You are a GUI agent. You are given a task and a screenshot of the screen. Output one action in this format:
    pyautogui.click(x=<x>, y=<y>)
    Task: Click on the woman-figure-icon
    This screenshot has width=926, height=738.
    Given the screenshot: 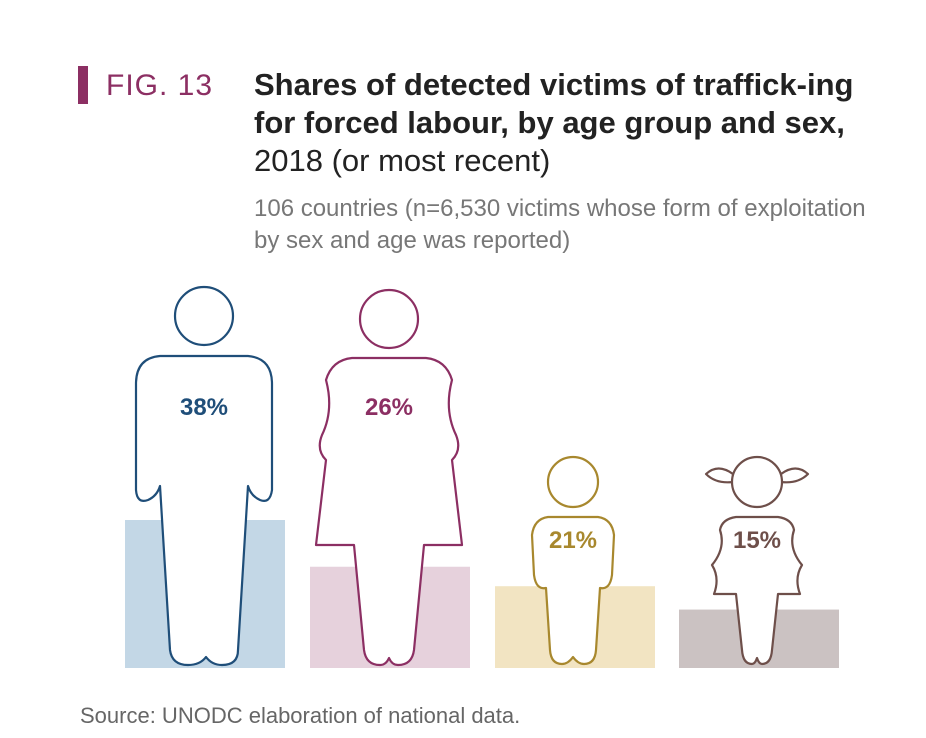 What is the action you would take?
    pyautogui.click(x=389, y=477)
    